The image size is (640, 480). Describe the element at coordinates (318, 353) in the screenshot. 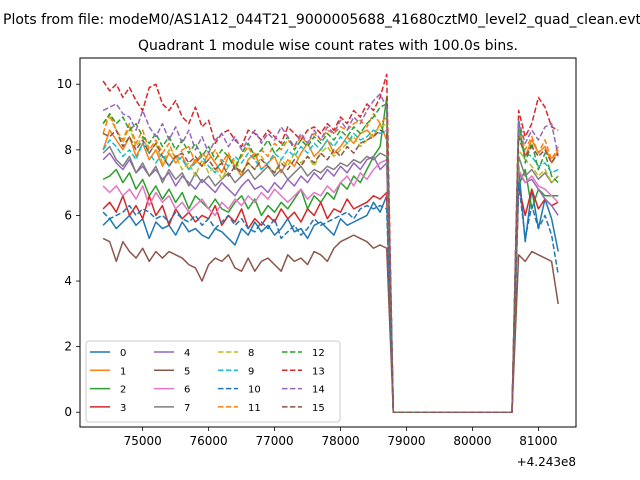

I see `legend-label-12: 12` at that location.